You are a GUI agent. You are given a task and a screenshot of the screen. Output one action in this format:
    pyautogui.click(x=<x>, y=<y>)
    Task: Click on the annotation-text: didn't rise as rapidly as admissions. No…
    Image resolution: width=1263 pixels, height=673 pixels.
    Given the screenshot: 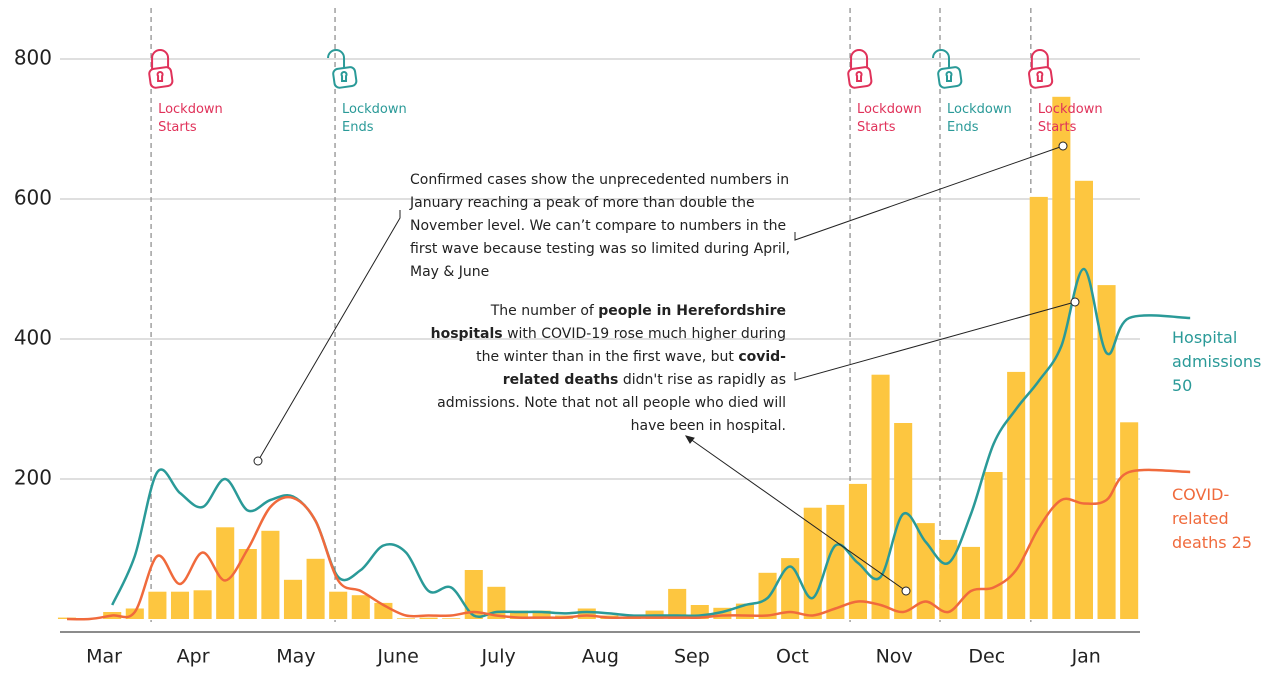 What is the action you would take?
    pyautogui.click(x=611, y=403)
    